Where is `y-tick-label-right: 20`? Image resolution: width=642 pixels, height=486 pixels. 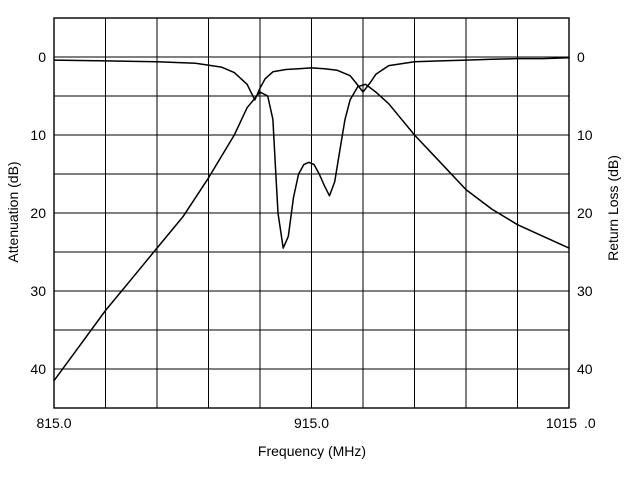
y-tick-label-right: 20 is located at coordinates (585, 213).